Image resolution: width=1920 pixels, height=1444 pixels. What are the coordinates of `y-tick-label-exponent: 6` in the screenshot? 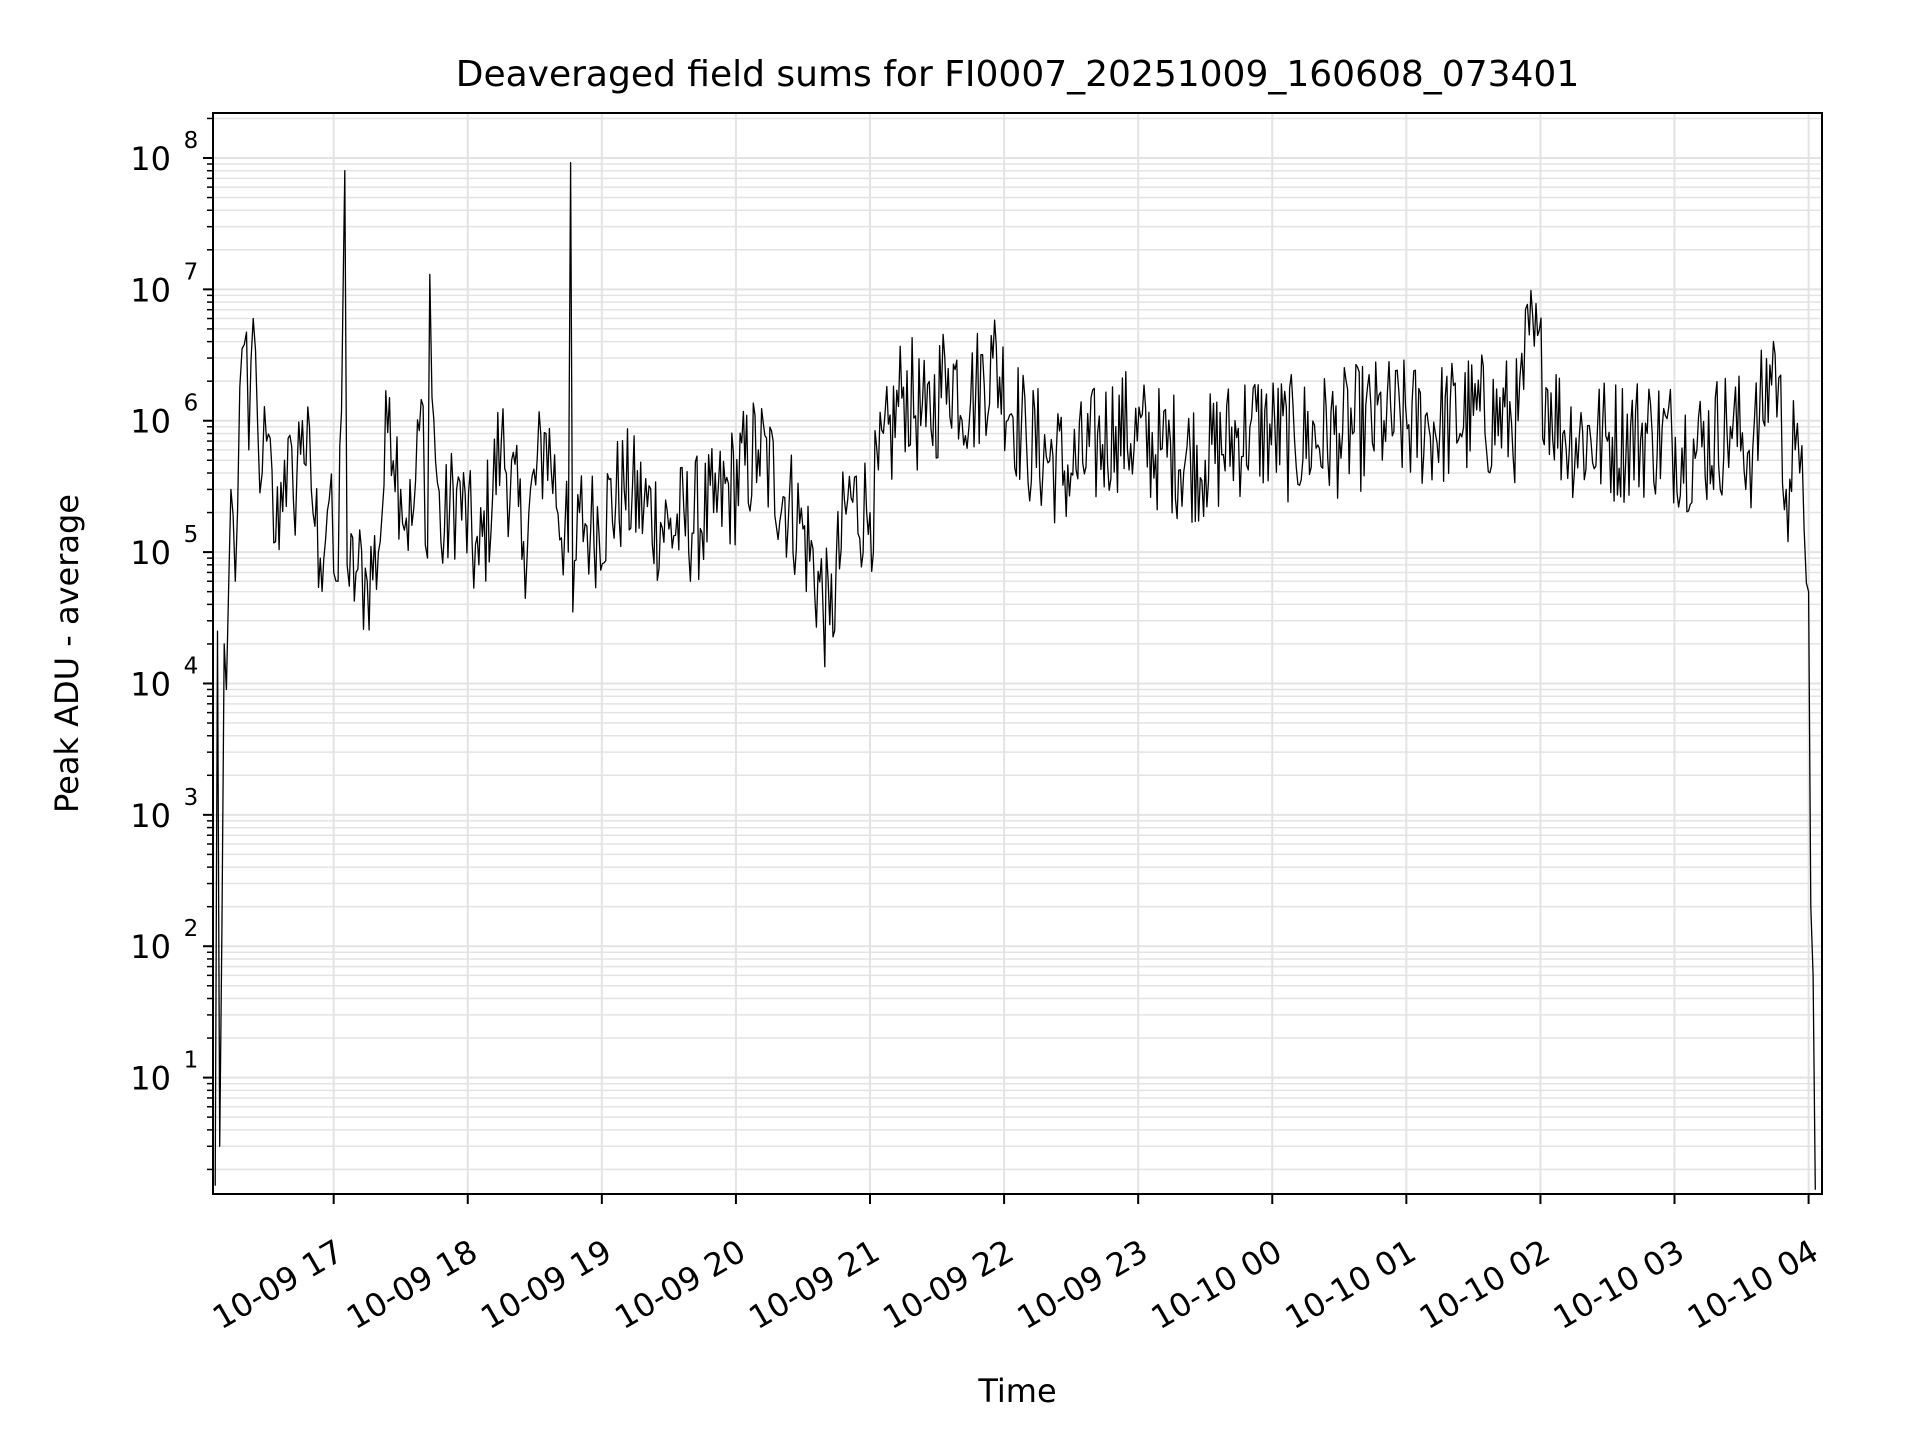 It's located at (191, 404).